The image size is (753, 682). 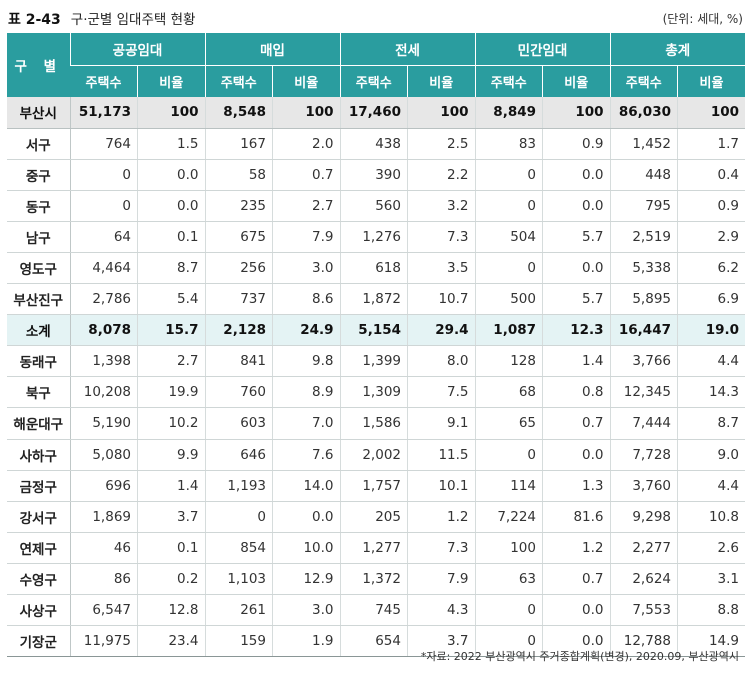 I want to click on housing-count-cell: 9,298, so click(x=643, y=517).